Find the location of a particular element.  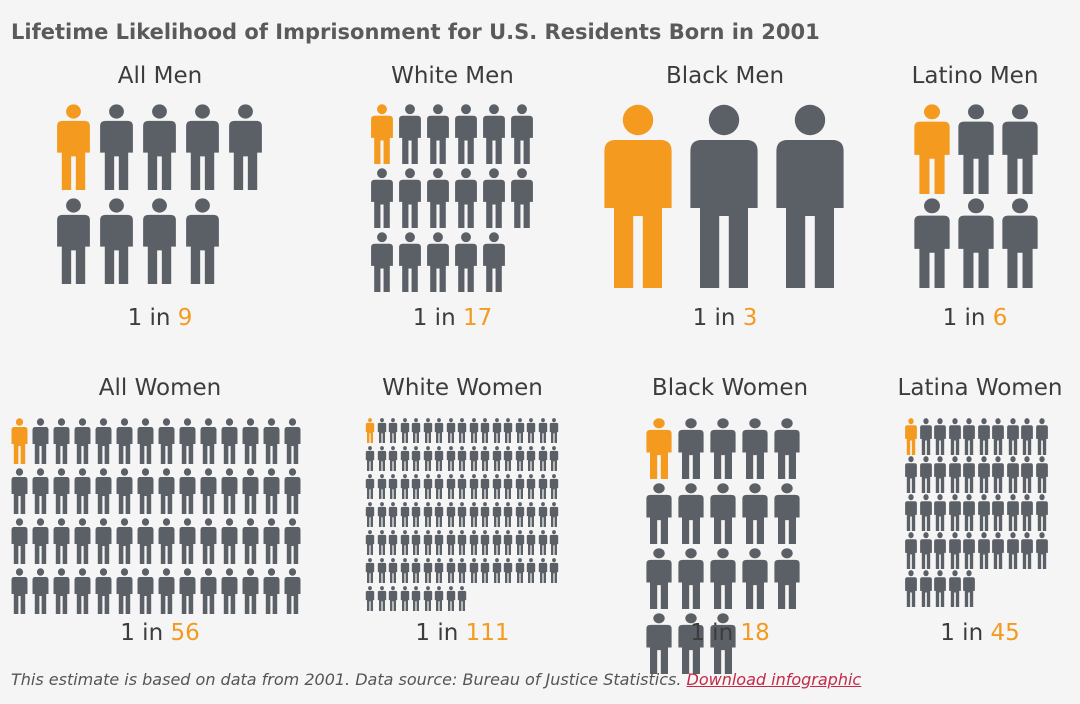

ratio-value: 3 is located at coordinates (750, 318).